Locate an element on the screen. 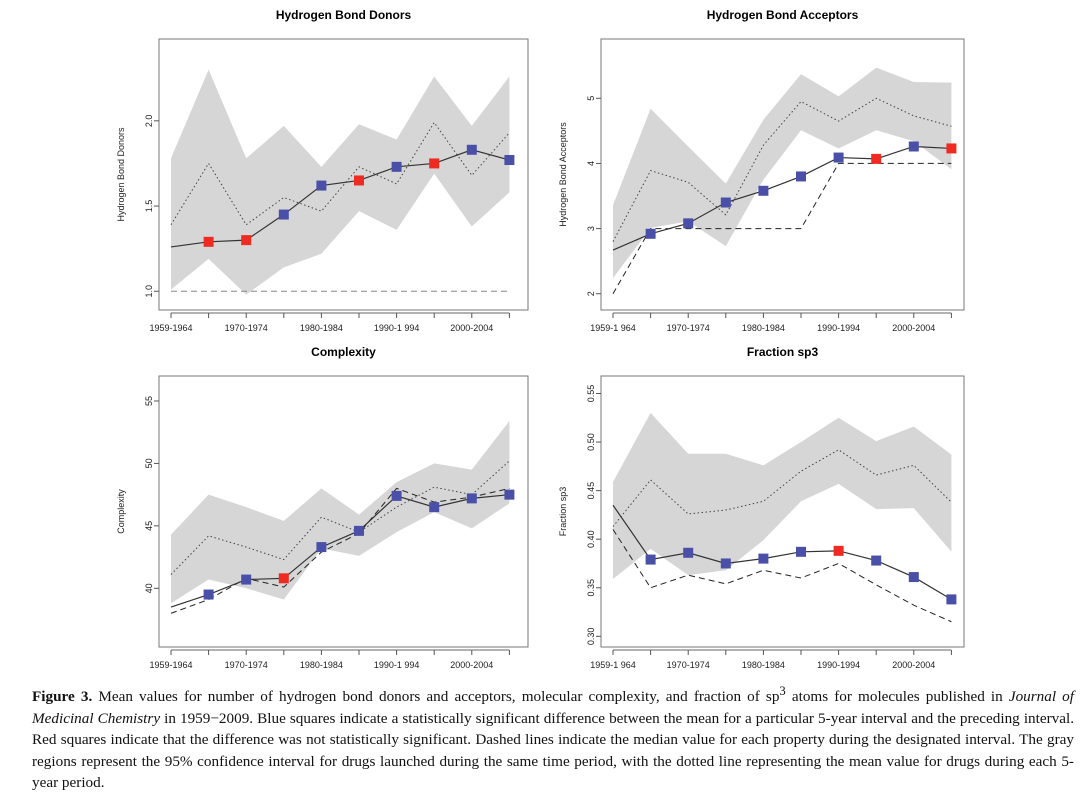  y-tick-label: 40 is located at coordinates (149, 588).